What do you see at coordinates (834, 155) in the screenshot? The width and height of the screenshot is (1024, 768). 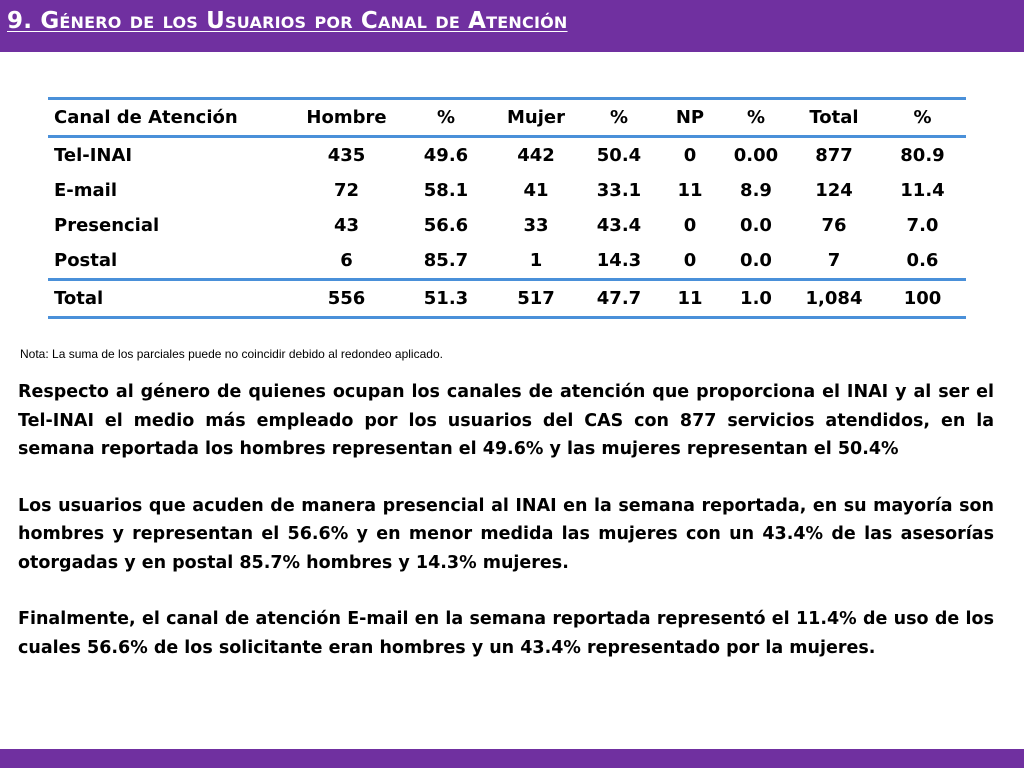 I see `table-cell: 877` at bounding box center [834, 155].